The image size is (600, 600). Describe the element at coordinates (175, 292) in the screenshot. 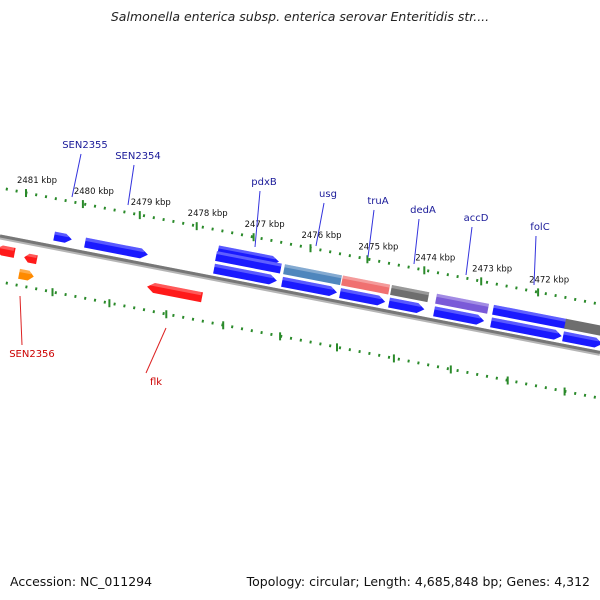

I see `gene-arrow-flk` at that location.